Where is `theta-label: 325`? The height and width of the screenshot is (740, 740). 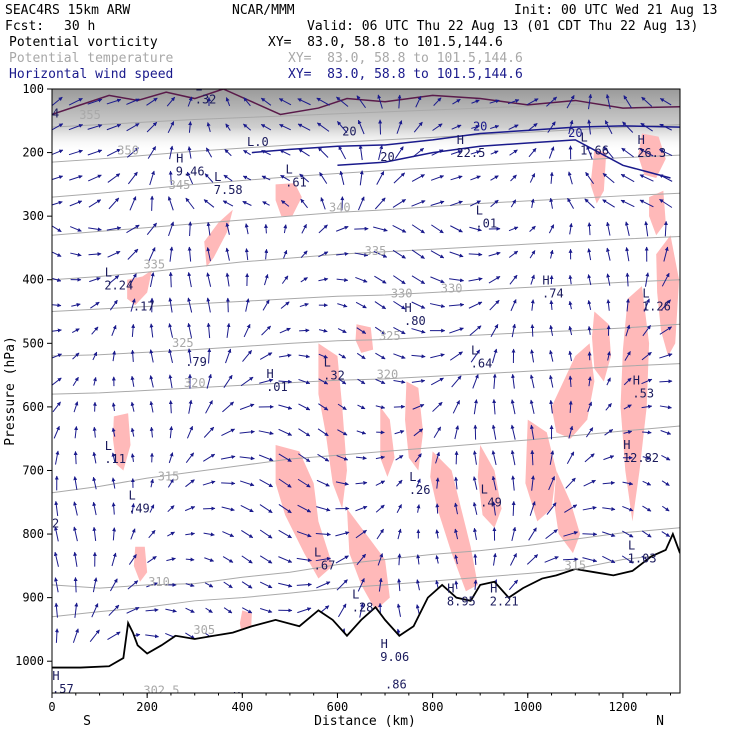
theta-label: 325 is located at coordinates (183, 343).